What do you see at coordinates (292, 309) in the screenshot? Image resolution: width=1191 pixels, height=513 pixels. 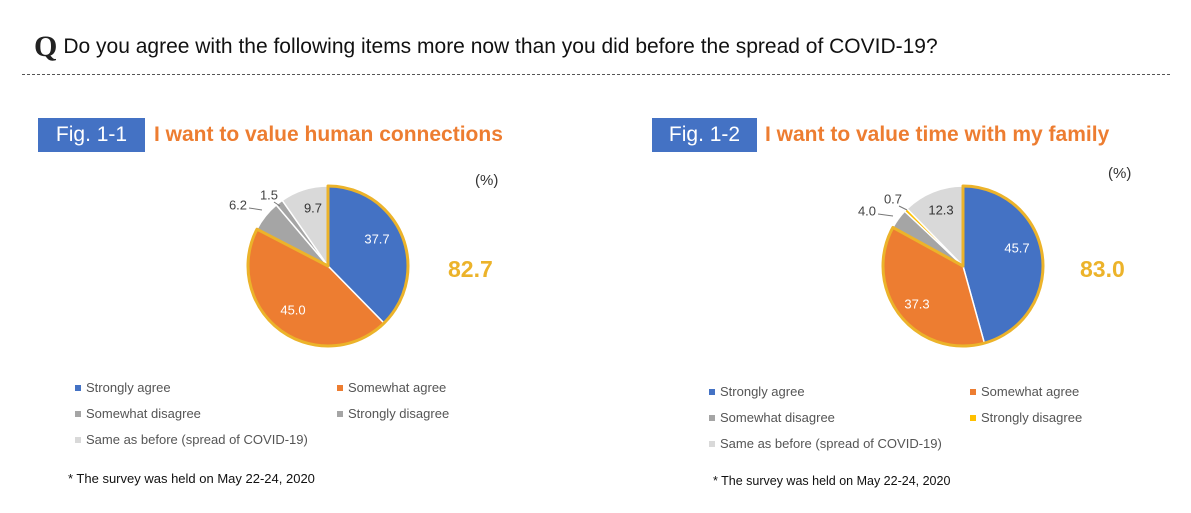 I see `pie-data-label: 45.0` at bounding box center [292, 309].